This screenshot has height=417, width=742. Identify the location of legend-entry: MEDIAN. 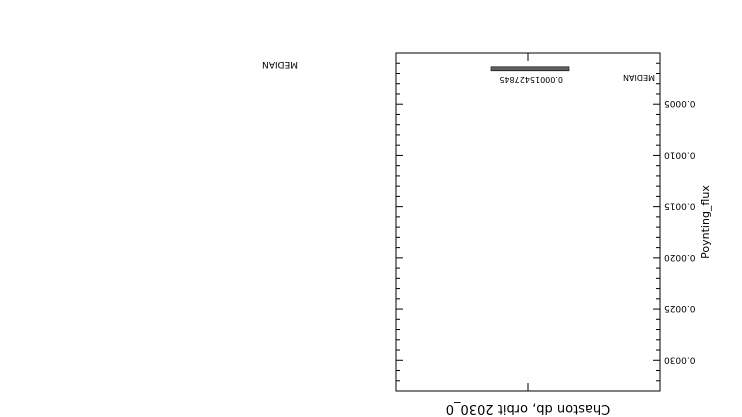
(280, 64).